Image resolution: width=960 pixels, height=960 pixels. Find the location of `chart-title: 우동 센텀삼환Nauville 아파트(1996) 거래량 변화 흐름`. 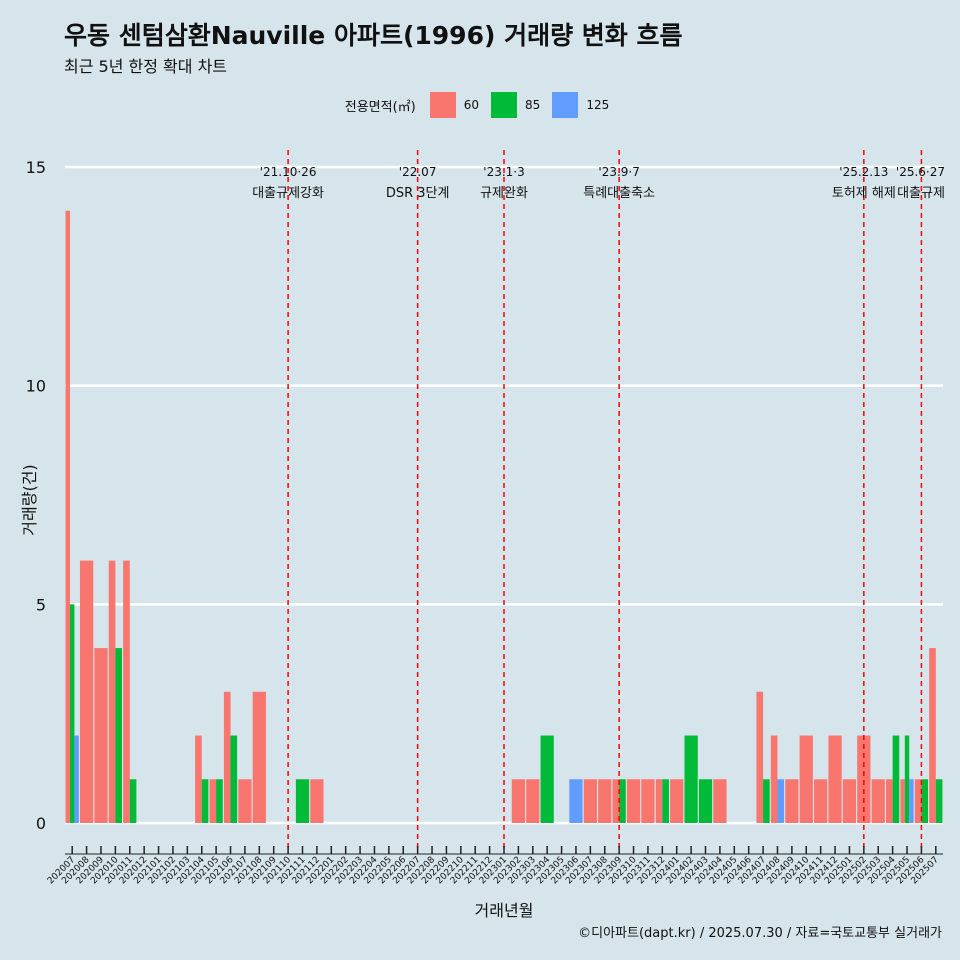

chart-title: 우동 센텀삼환Nauville 아파트(1996) 거래량 변화 흐름 is located at coordinates (373, 35).